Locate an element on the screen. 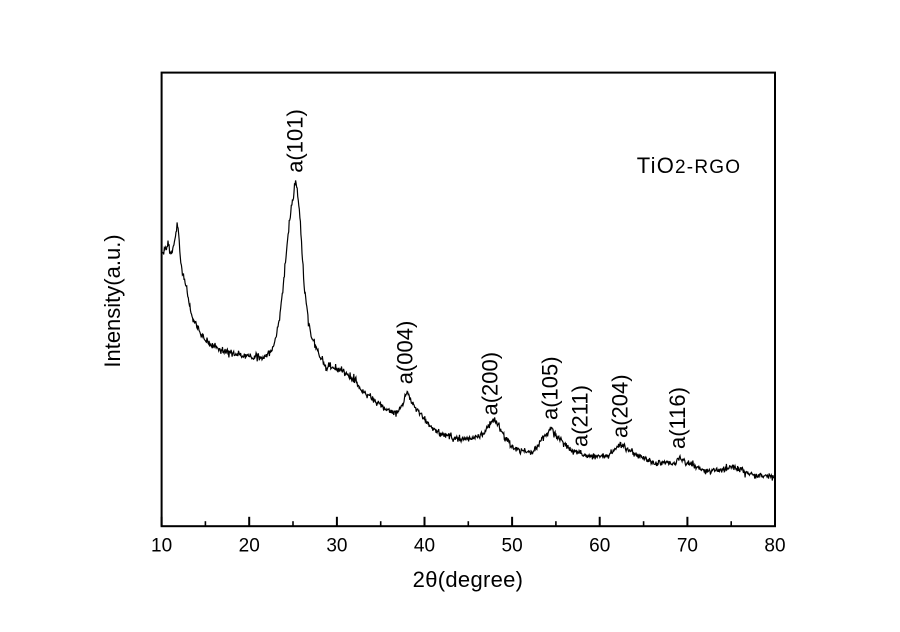 The height and width of the screenshot is (632, 900). svg-text: 20 is located at coordinates (249, 546).